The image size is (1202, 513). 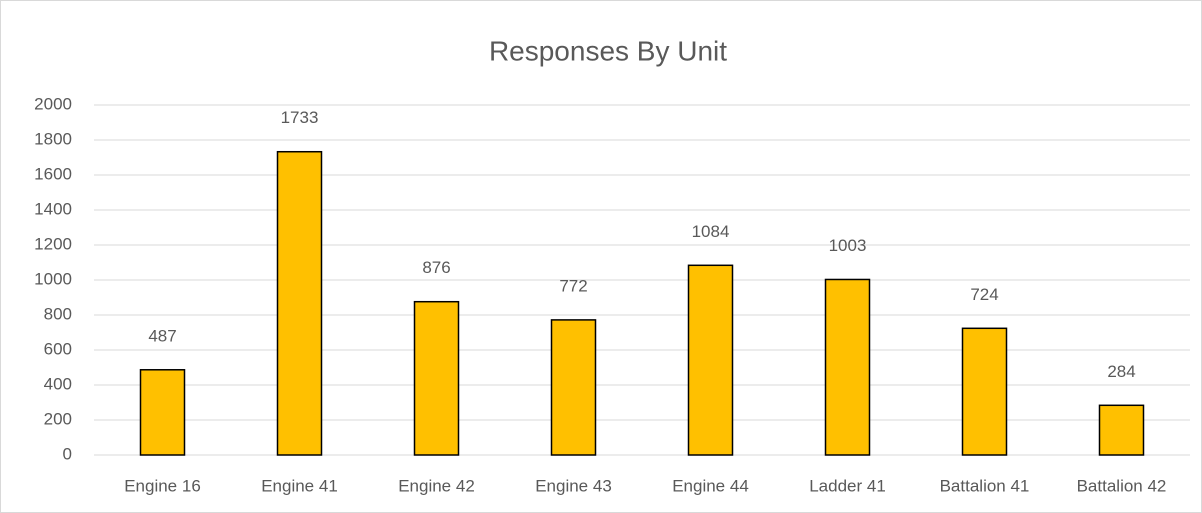 What do you see at coordinates (162, 485) in the screenshot?
I see `x-tick-label: Engine 16` at bounding box center [162, 485].